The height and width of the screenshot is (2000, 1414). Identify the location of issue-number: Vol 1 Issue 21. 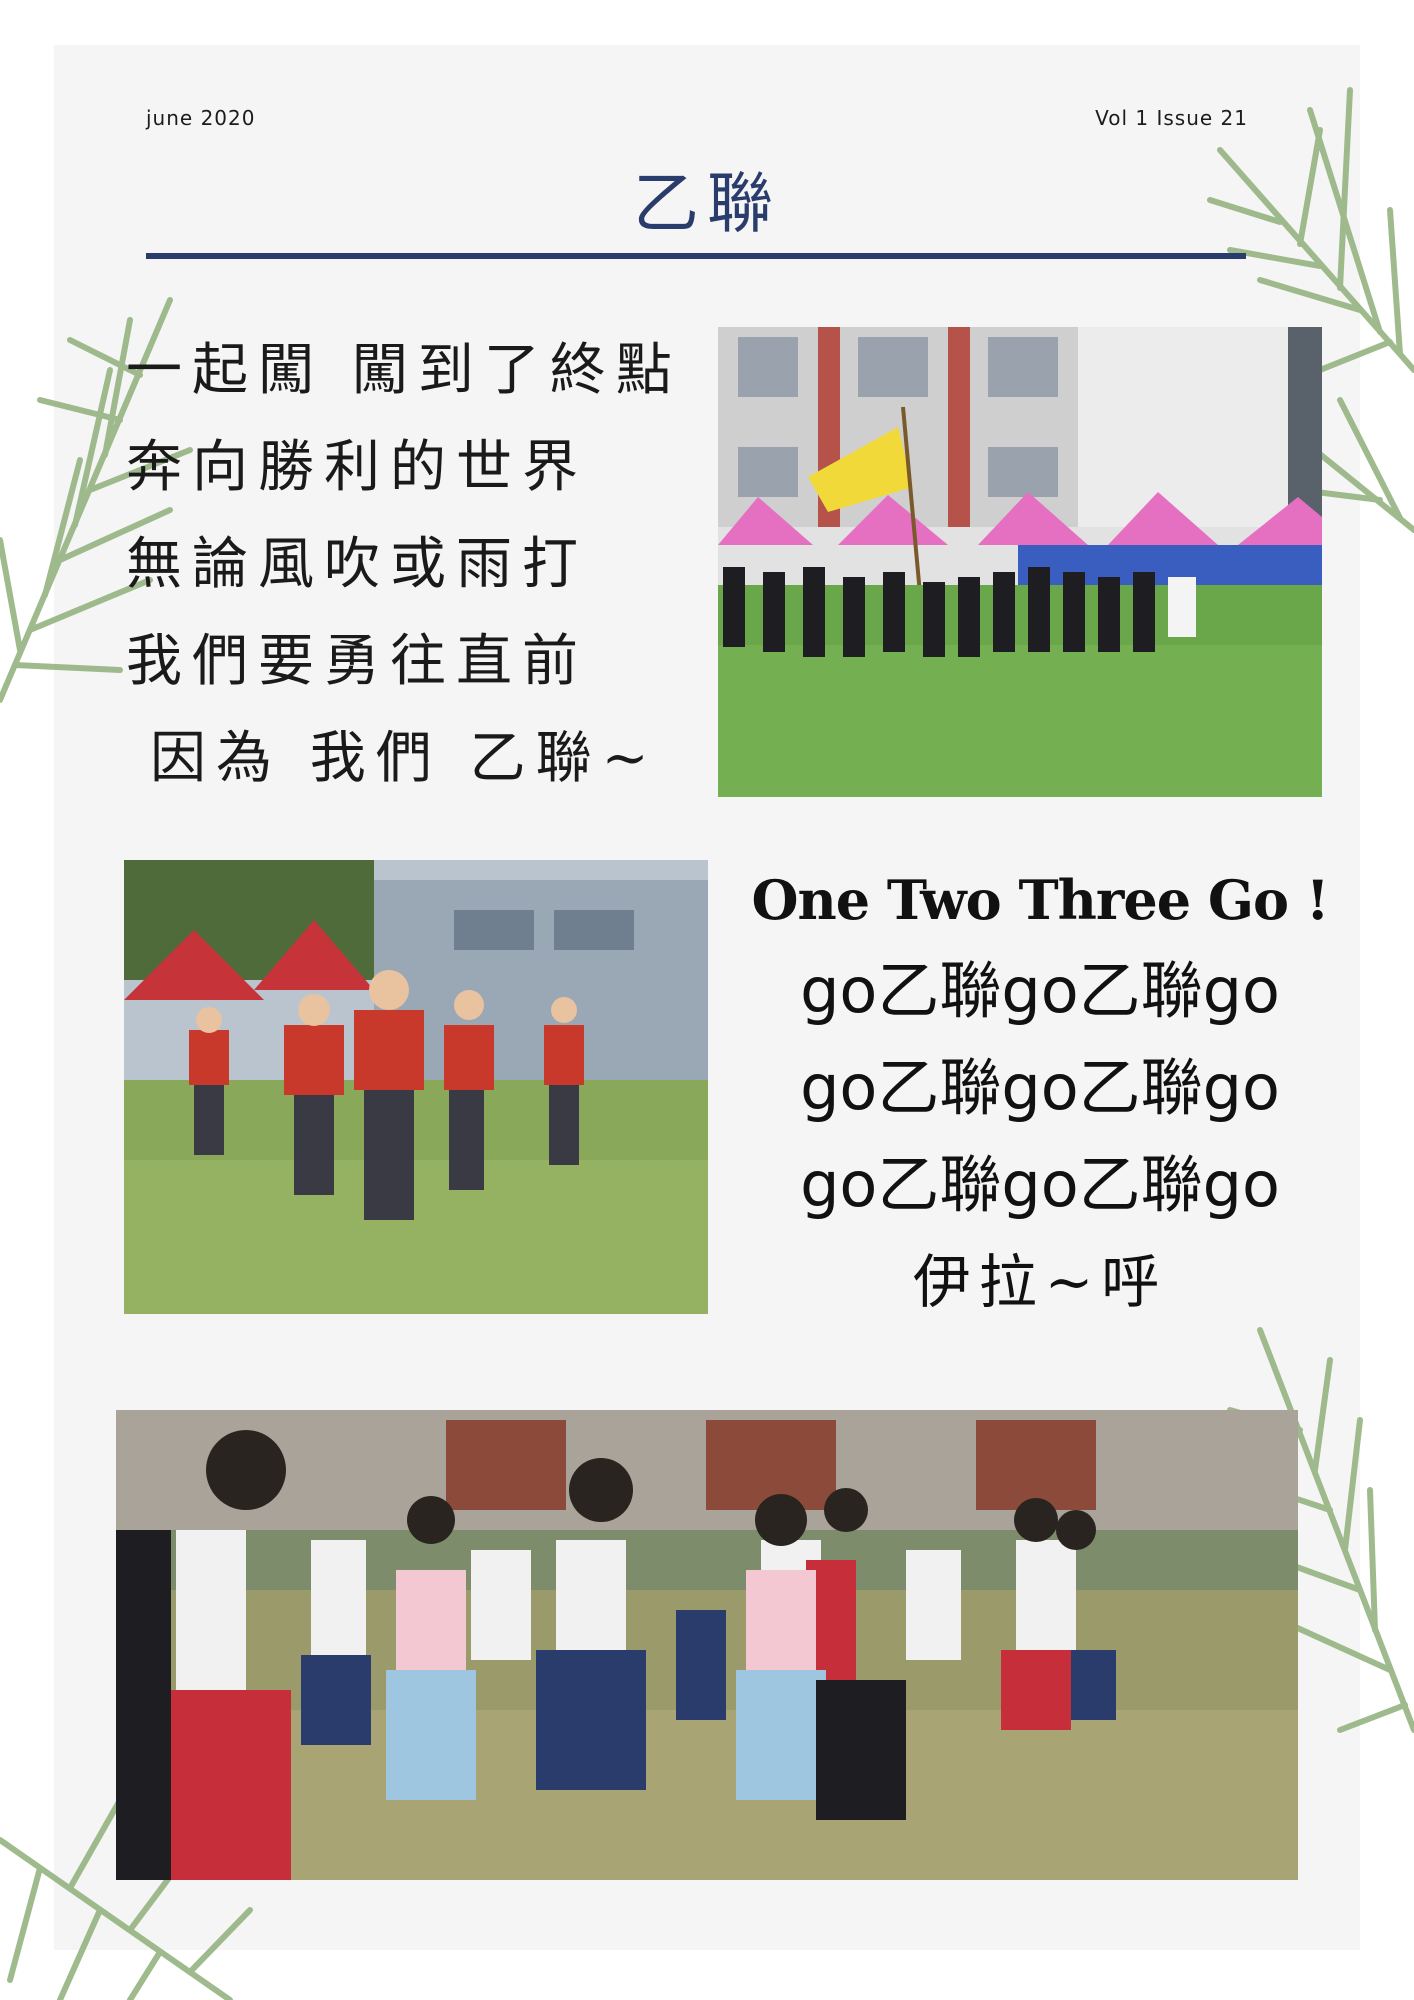
(1171, 118).